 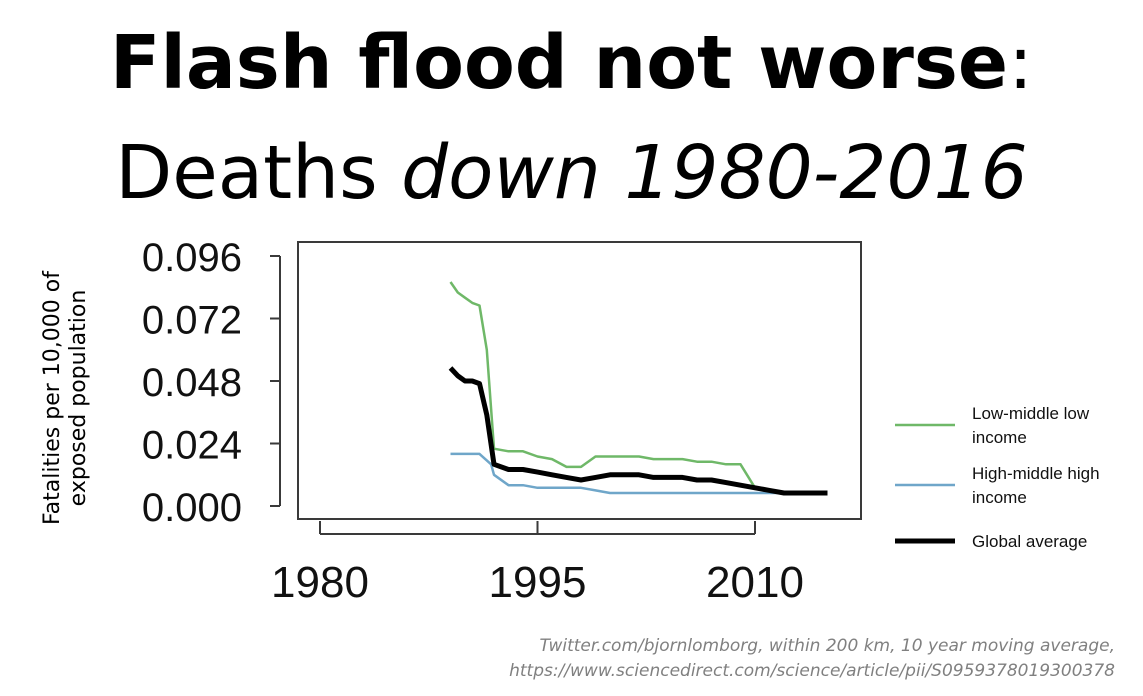 I want to click on x-tick-label-1: 1995, so click(x=538, y=582).